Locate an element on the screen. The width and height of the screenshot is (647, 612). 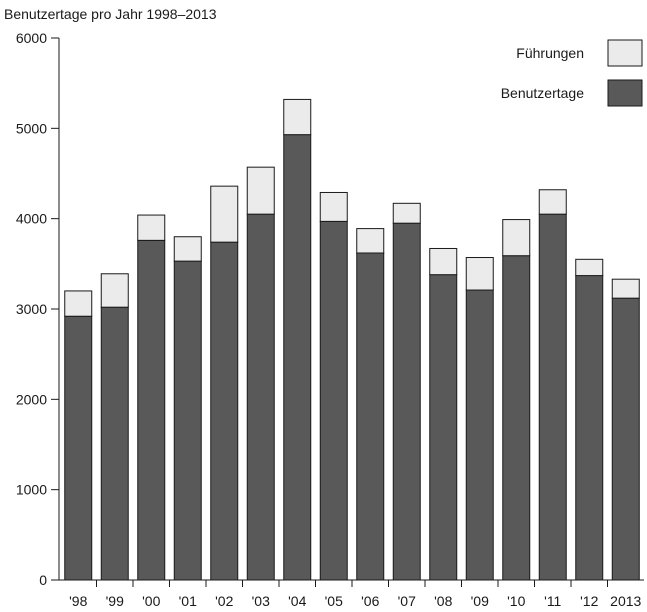
x-tick-label: '00 is located at coordinates (151, 601).